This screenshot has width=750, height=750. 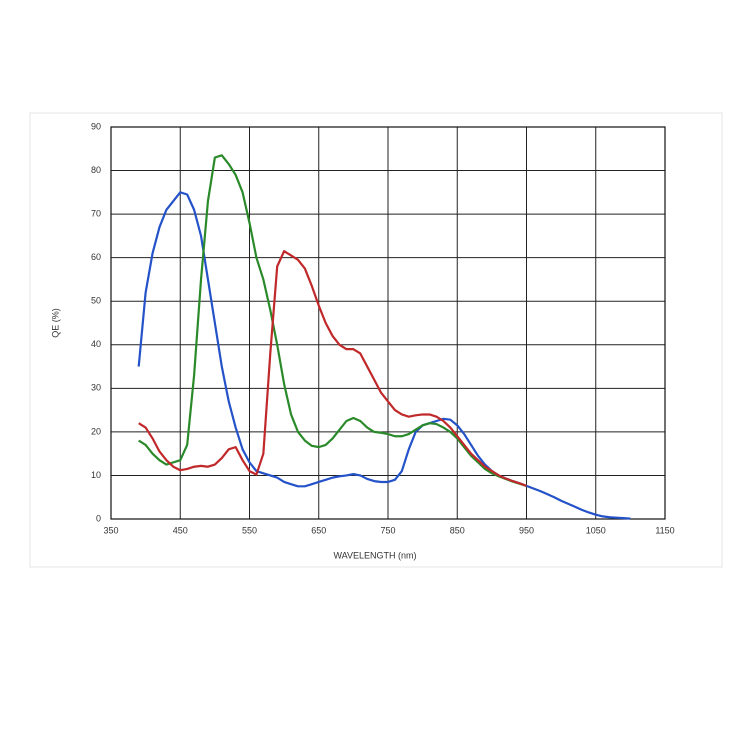 What do you see at coordinates (374, 555) in the screenshot?
I see `x-axis-label: WAVELENGTH (nm)` at bounding box center [374, 555].